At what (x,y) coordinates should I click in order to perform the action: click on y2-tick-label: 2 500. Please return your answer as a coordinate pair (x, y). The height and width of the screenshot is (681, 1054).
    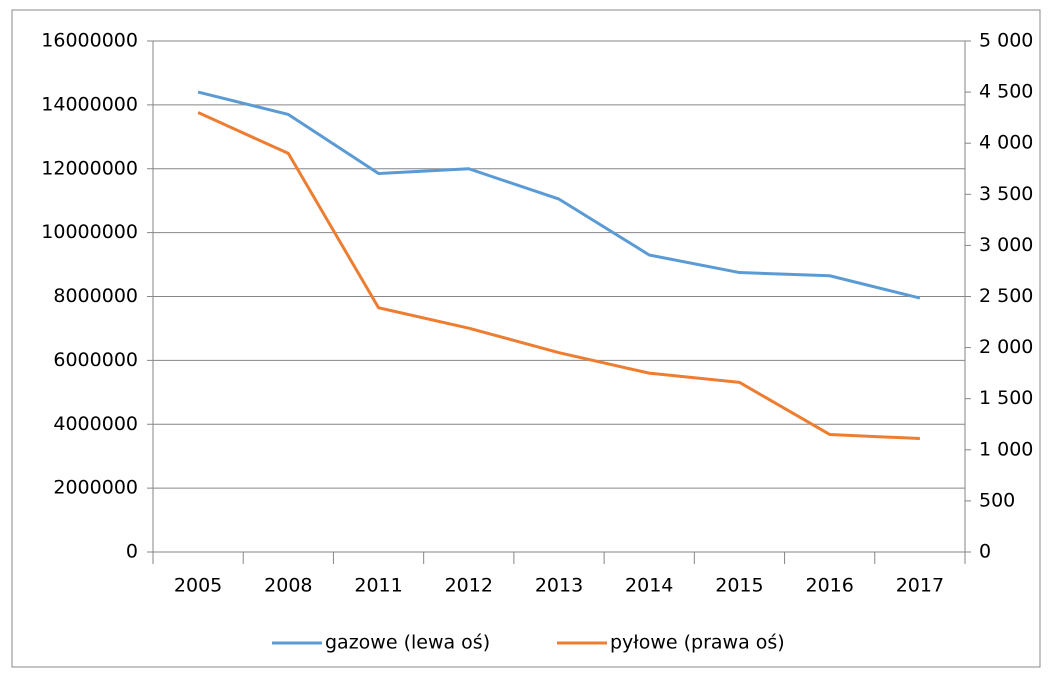
    Looking at the image, I should click on (1006, 296).